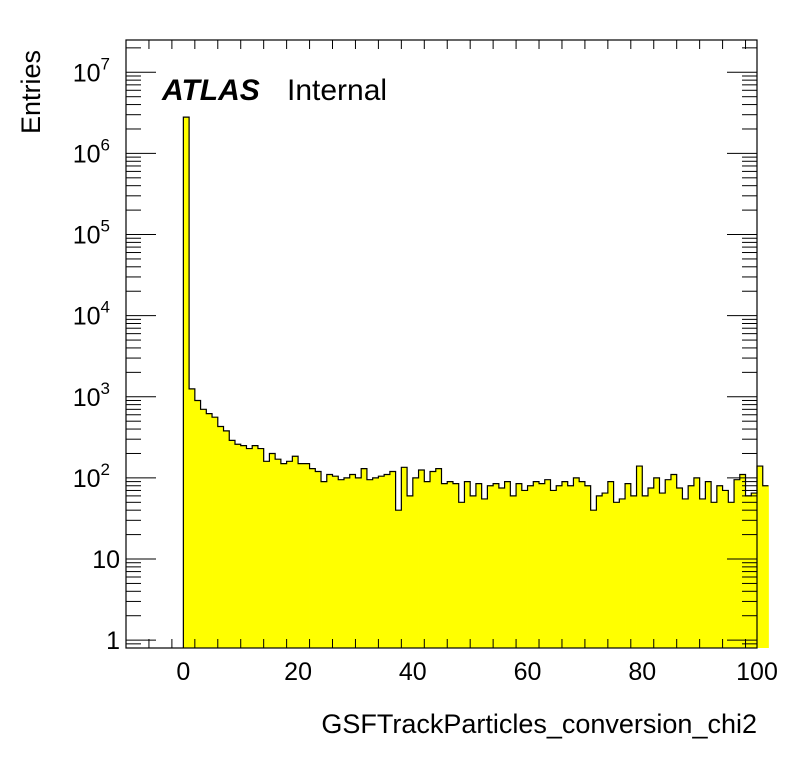 This screenshot has height=772, width=796. I want to click on x-tick-label: 100, so click(757, 672).